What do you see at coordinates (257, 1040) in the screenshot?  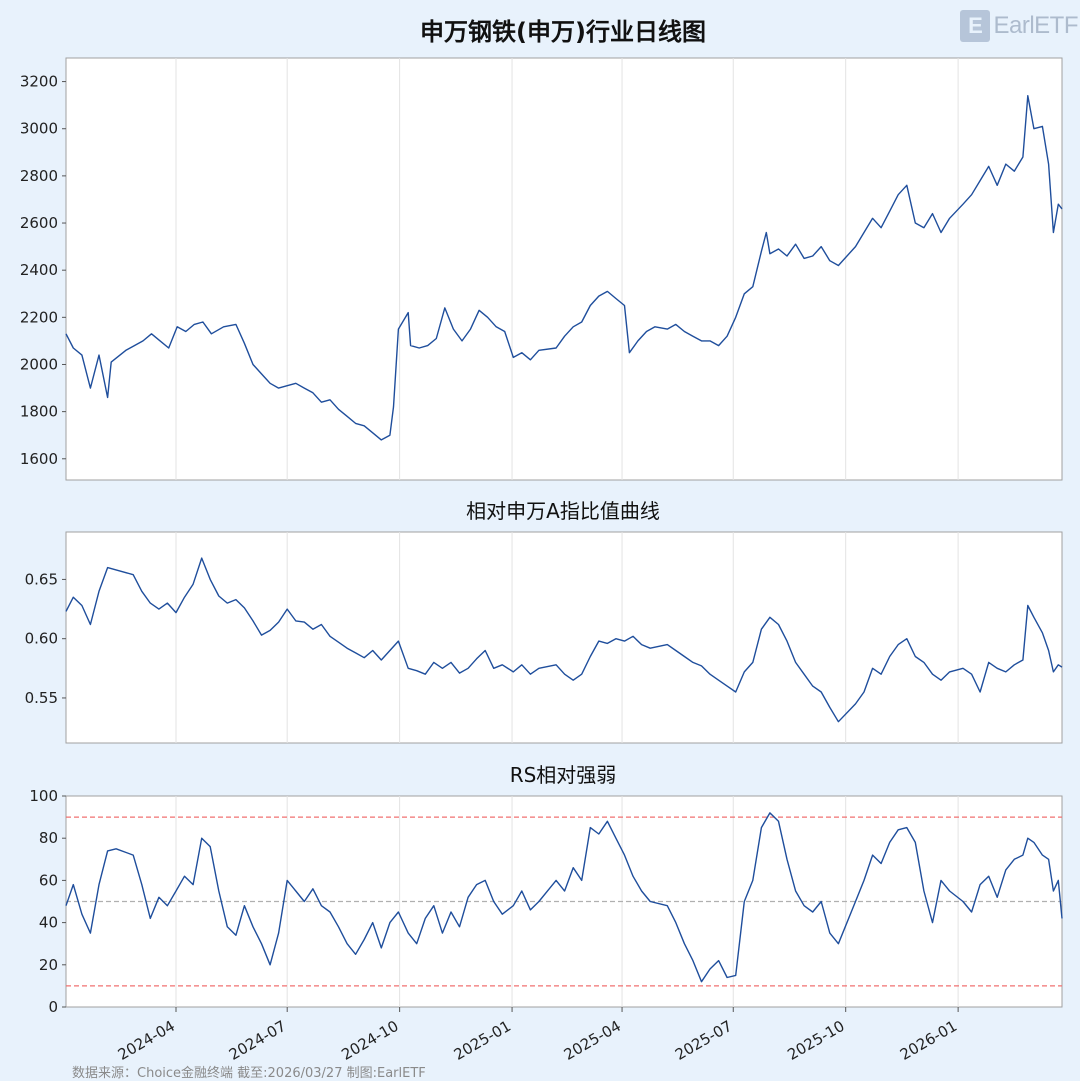 I see `x-tick-label: 2024-07` at bounding box center [257, 1040].